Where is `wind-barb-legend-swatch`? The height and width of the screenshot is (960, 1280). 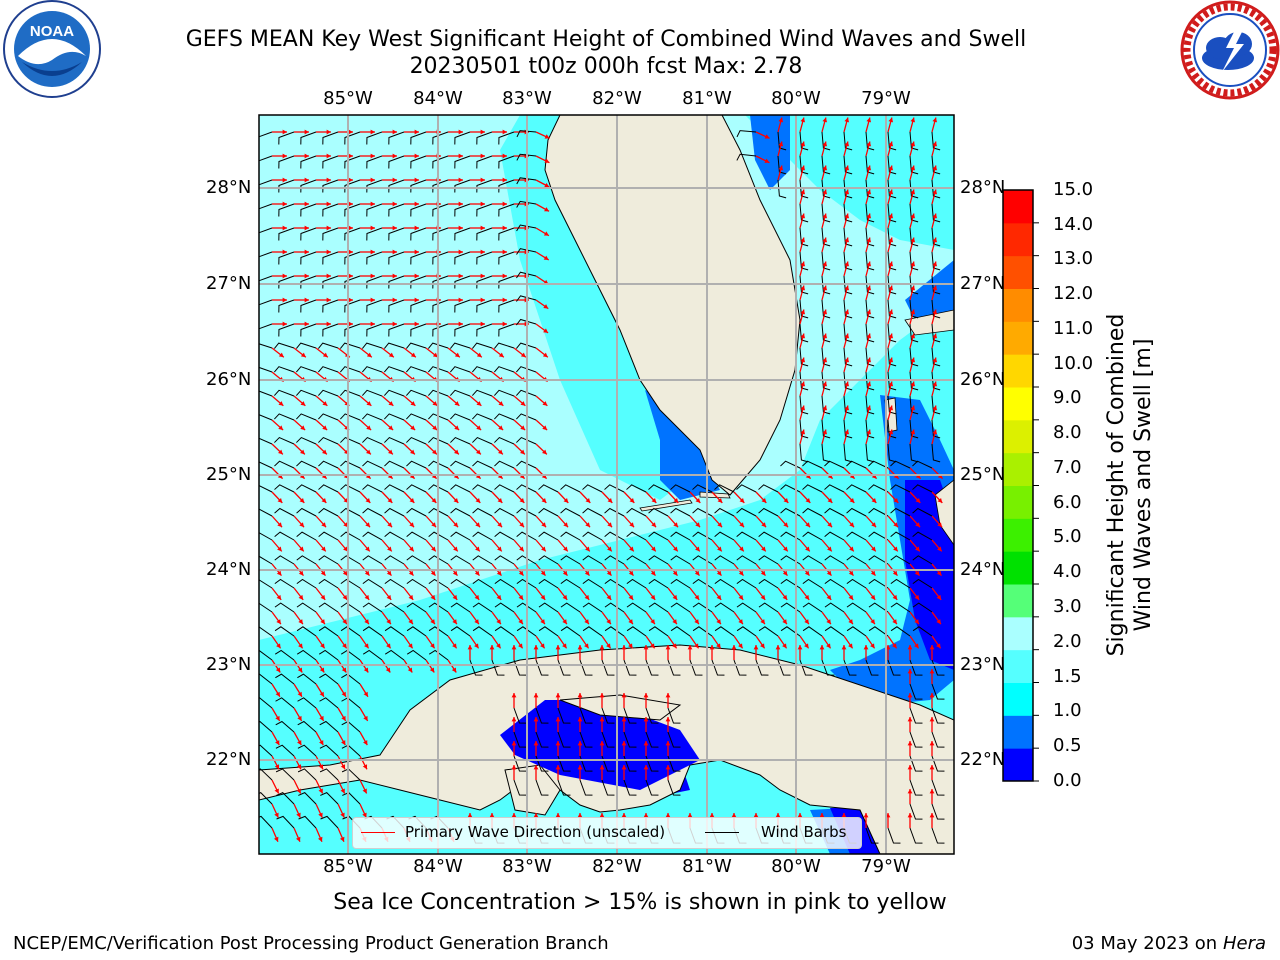 wind-barb-legend-swatch is located at coordinates (722, 832).